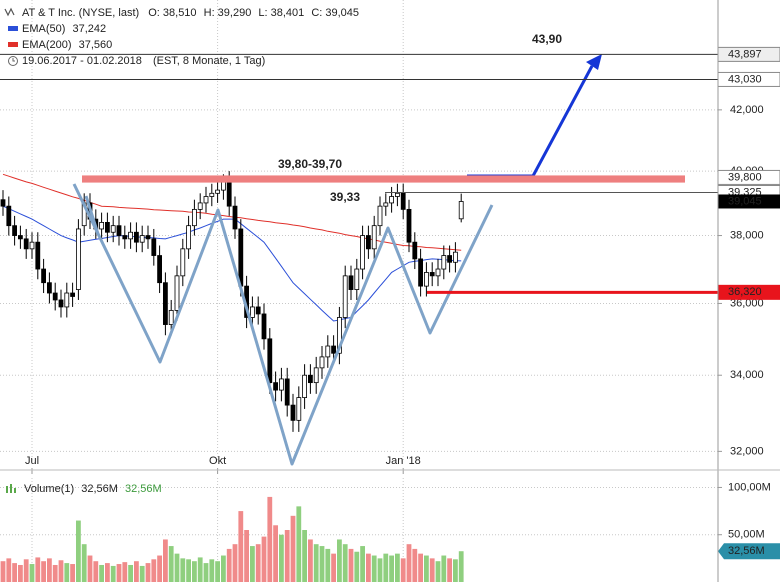 The image size is (780, 582). Describe the element at coordinates (745, 79) in the screenshot. I see `level-tag-label: 43,030` at that location.